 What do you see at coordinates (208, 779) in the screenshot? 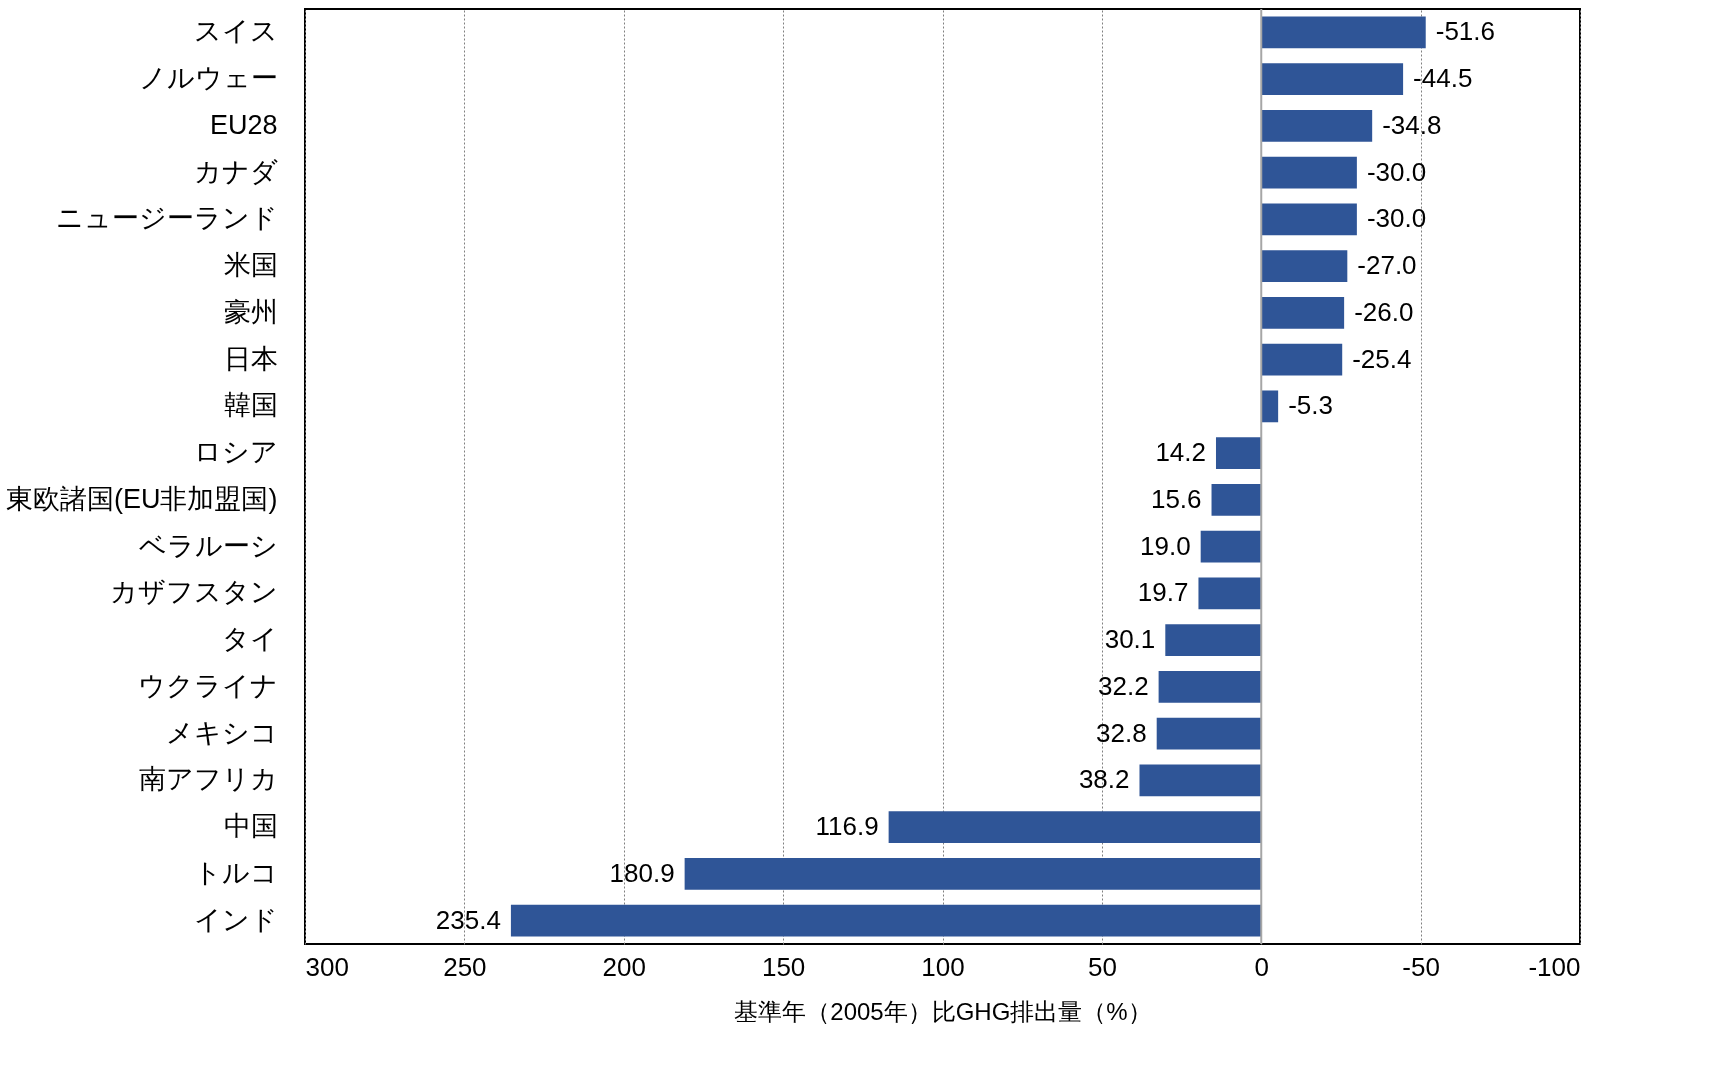
I see `y-tick-label: 南アフリカ` at bounding box center [208, 779].